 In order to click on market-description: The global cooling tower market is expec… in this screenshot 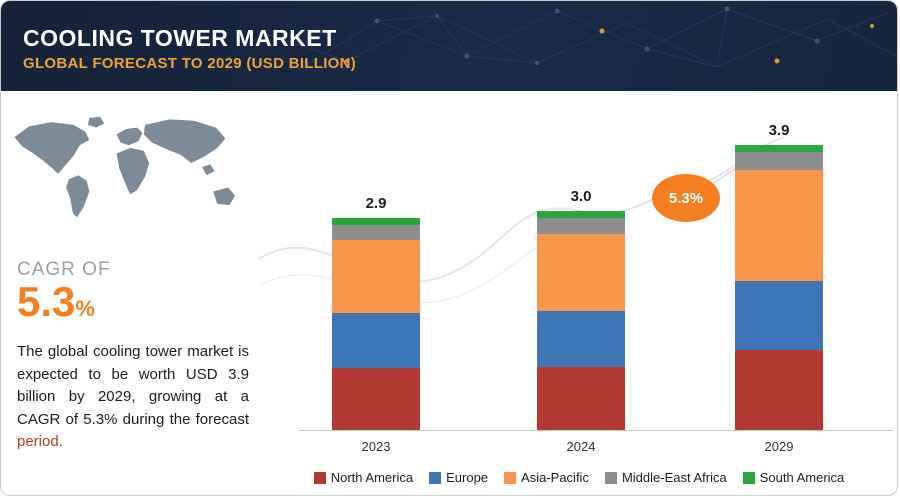, I will do `click(133, 397)`.